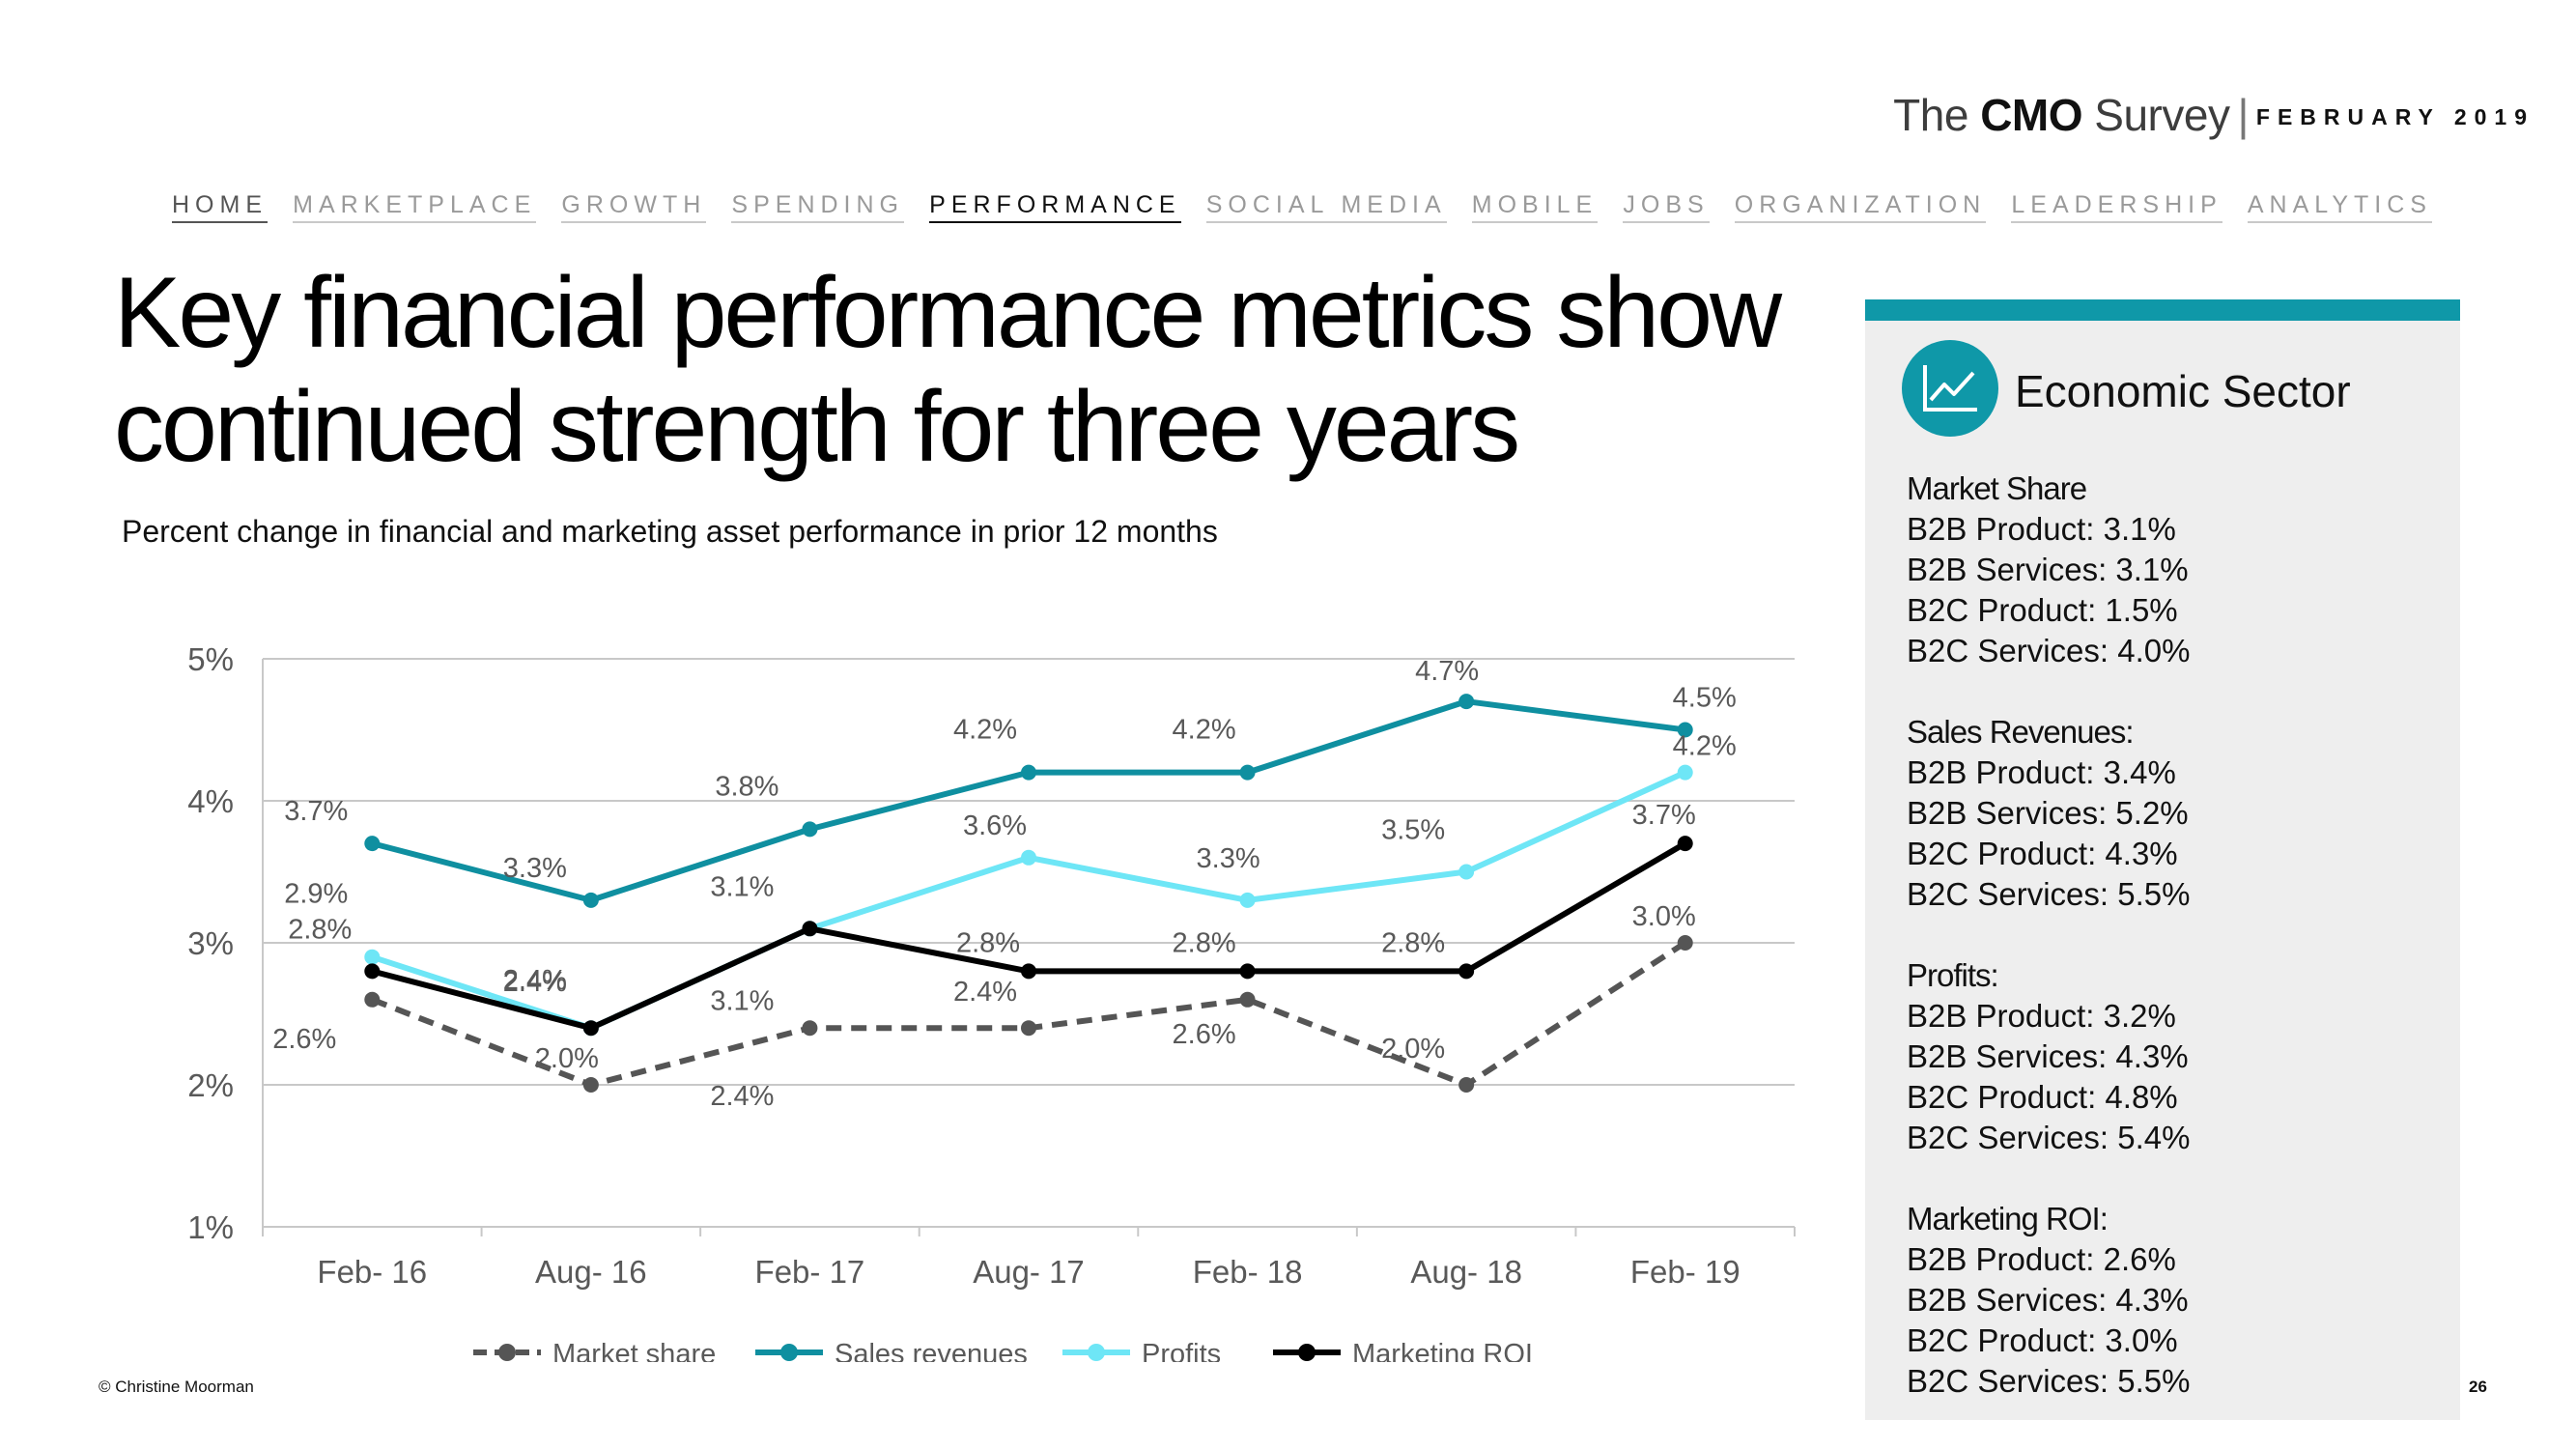  What do you see at coordinates (1860, 207) in the screenshot?
I see `nav-item-organization: ORGANIZATION` at bounding box center [1860, 207].